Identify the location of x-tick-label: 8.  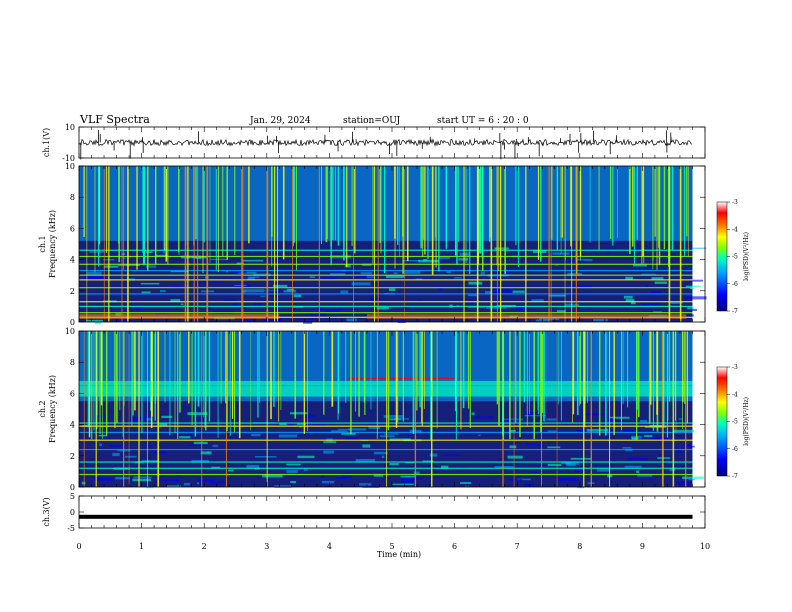
(579, 546).